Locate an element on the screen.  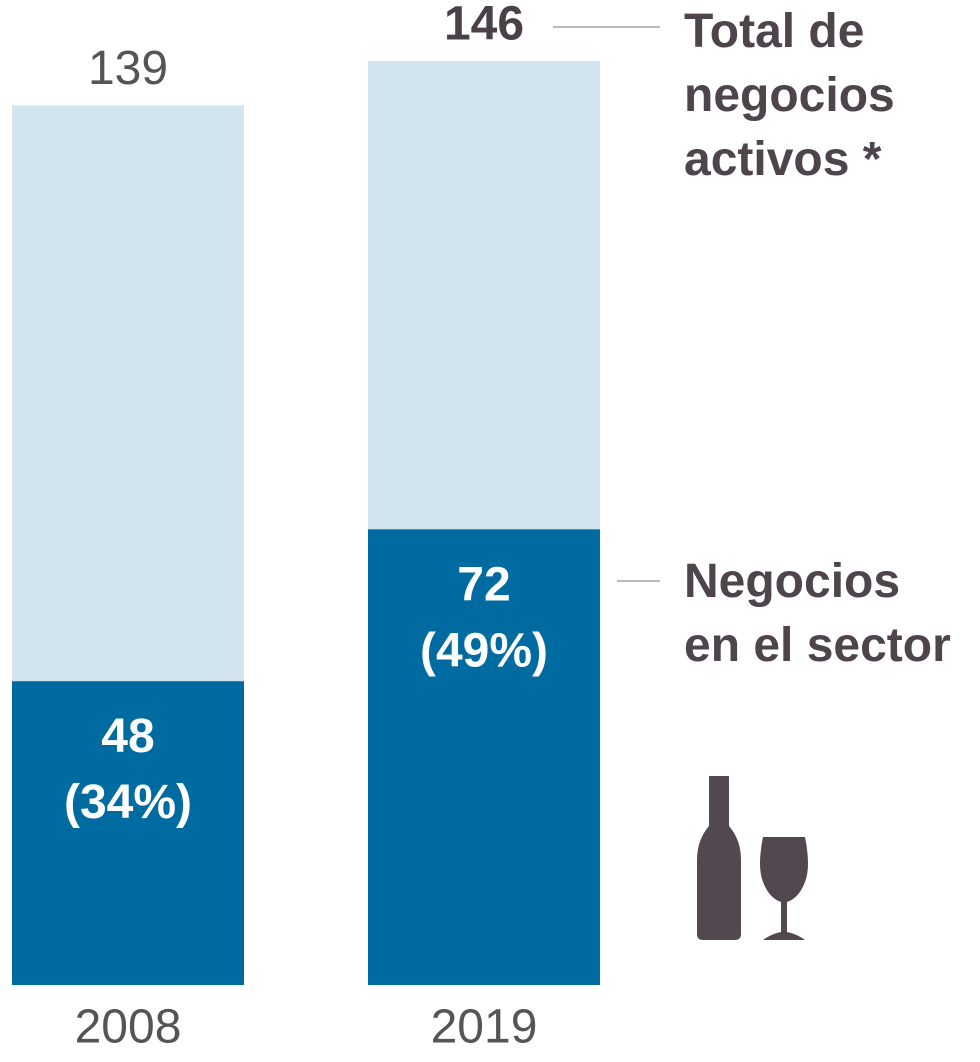
legend-label: Negocios en el sector is located at coordinates (817, 613).